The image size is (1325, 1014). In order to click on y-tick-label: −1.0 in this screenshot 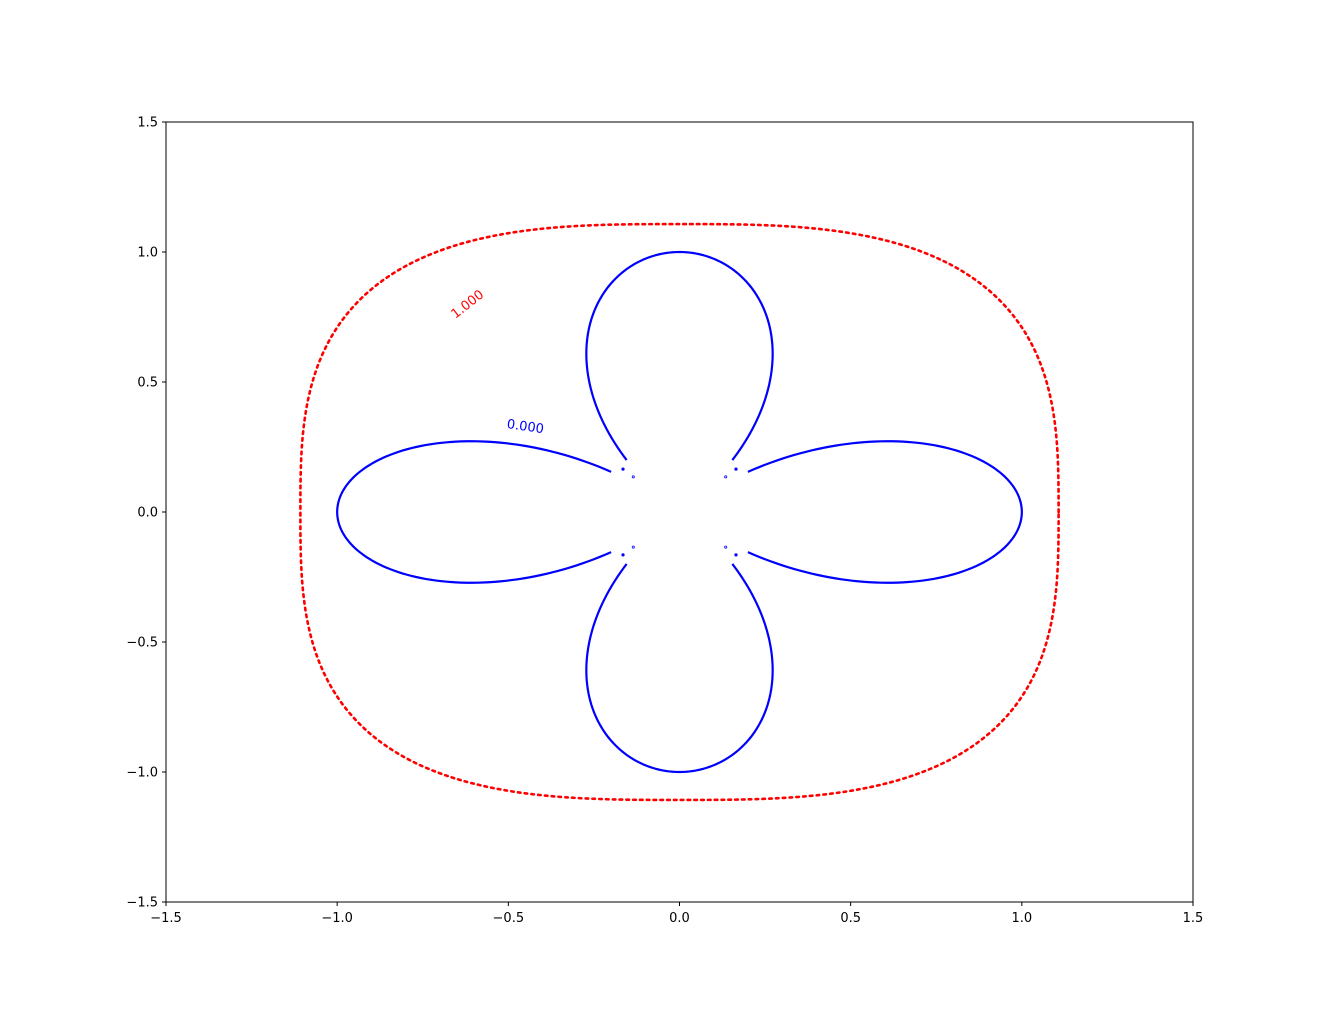, I will do `click(142, 773)`.